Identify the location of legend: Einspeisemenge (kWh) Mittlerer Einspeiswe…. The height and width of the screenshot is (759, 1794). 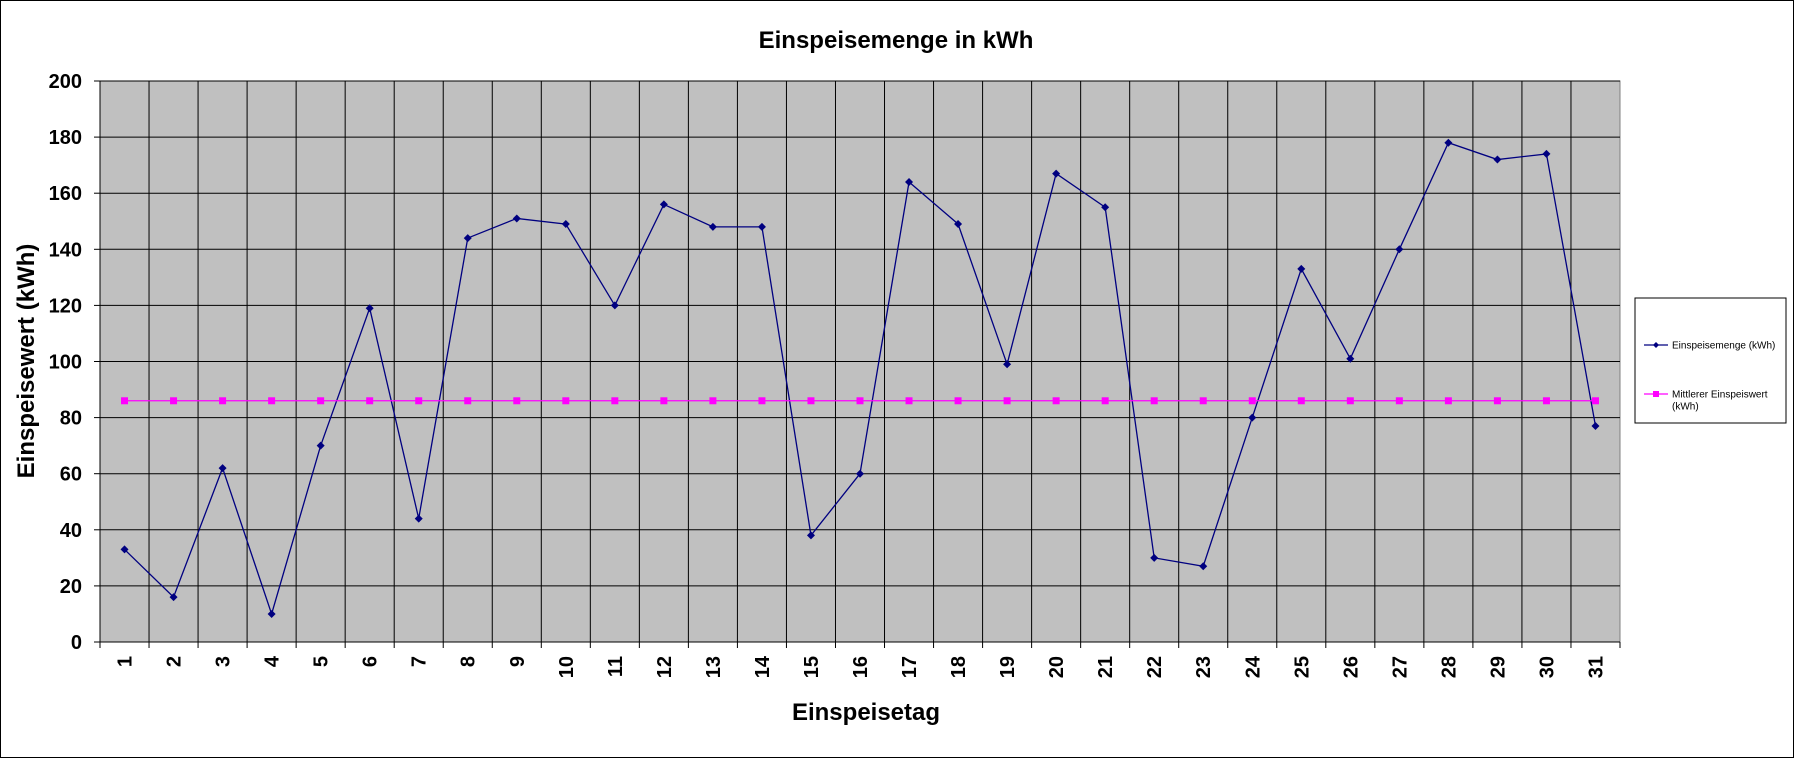
(1710, 360).